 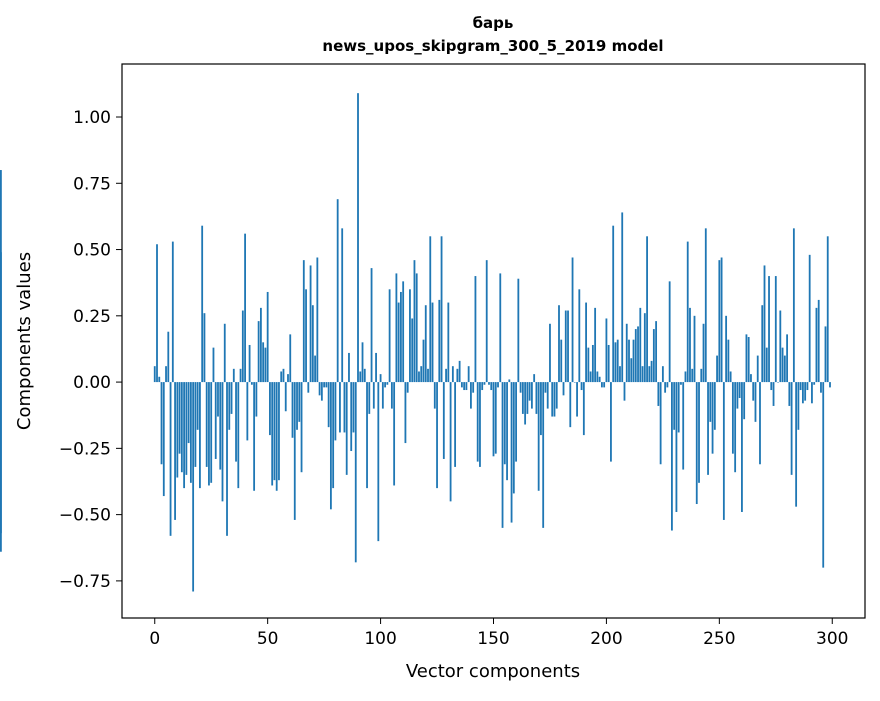 What do you see at coordinates (154, 639) in the screenshot?
I see `x-tick-label-0: 0` at bounding box center [154, 639].